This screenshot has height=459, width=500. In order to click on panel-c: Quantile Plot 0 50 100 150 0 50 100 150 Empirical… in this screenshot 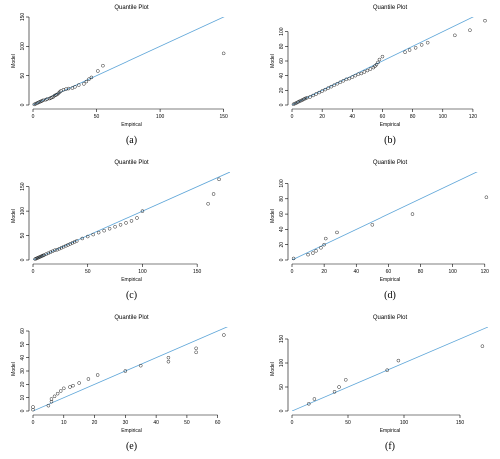, I will do `click(120, 230)`.